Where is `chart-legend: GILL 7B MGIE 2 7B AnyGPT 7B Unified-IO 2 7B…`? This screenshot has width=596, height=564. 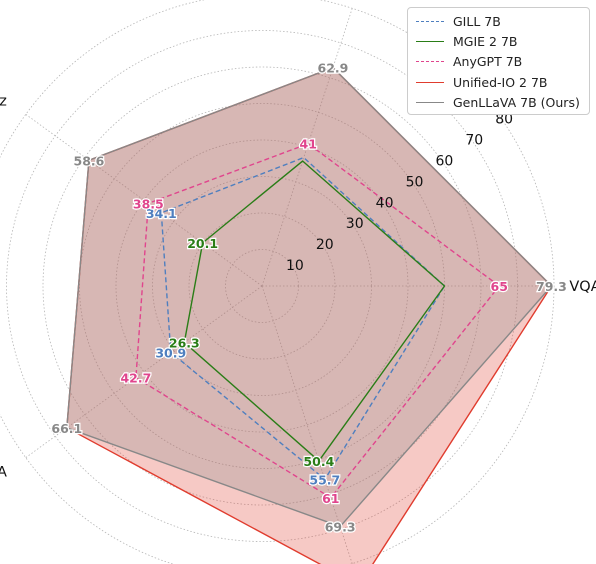
chart-legend: GILL 7B MGIE 2 7B AnyGPT 7B Unified-IO 2 7B… is located at coordinates (498, 61).